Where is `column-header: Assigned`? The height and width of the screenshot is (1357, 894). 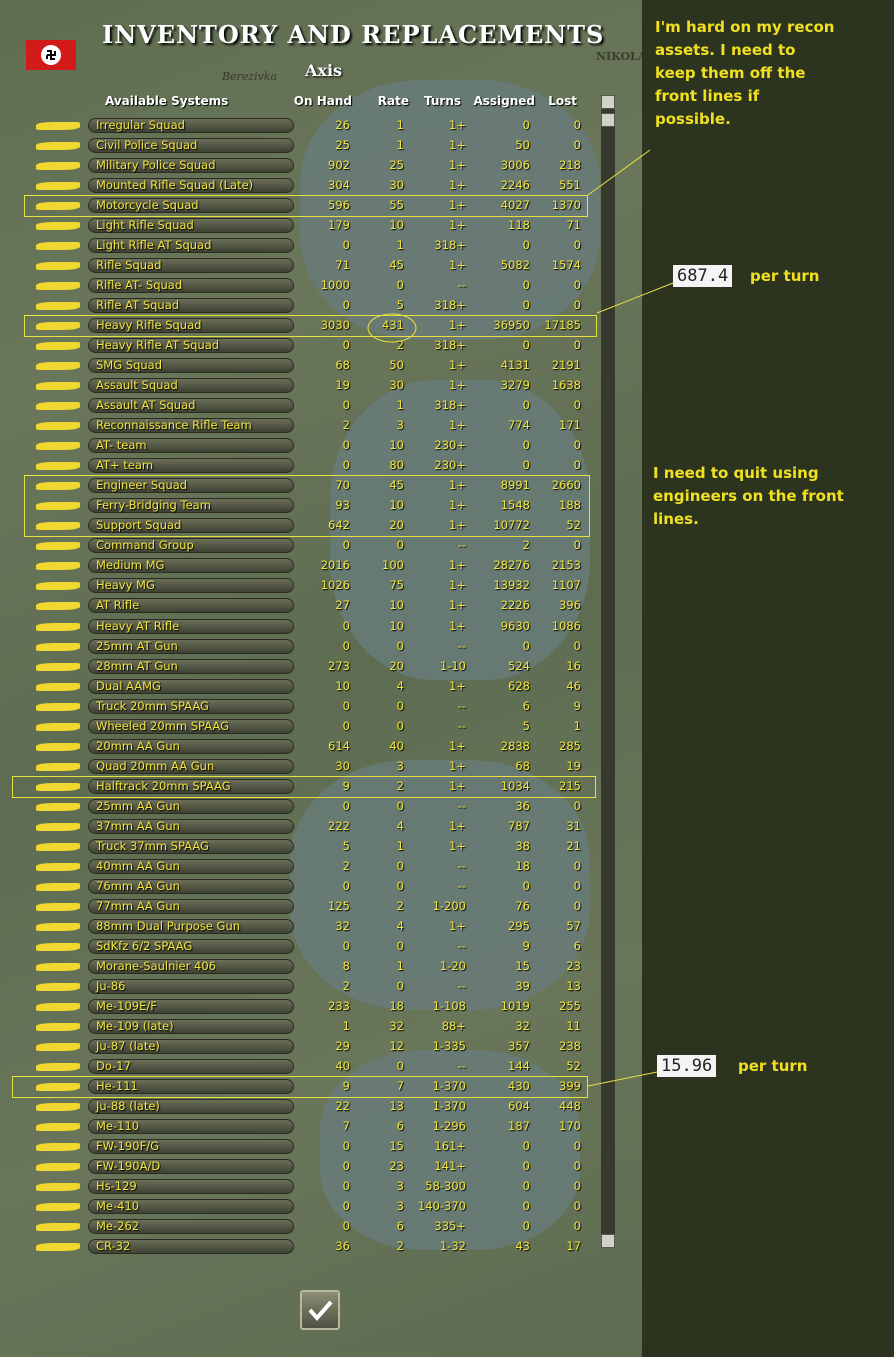 column-header: Assigned is located at coordinates (504, 101).